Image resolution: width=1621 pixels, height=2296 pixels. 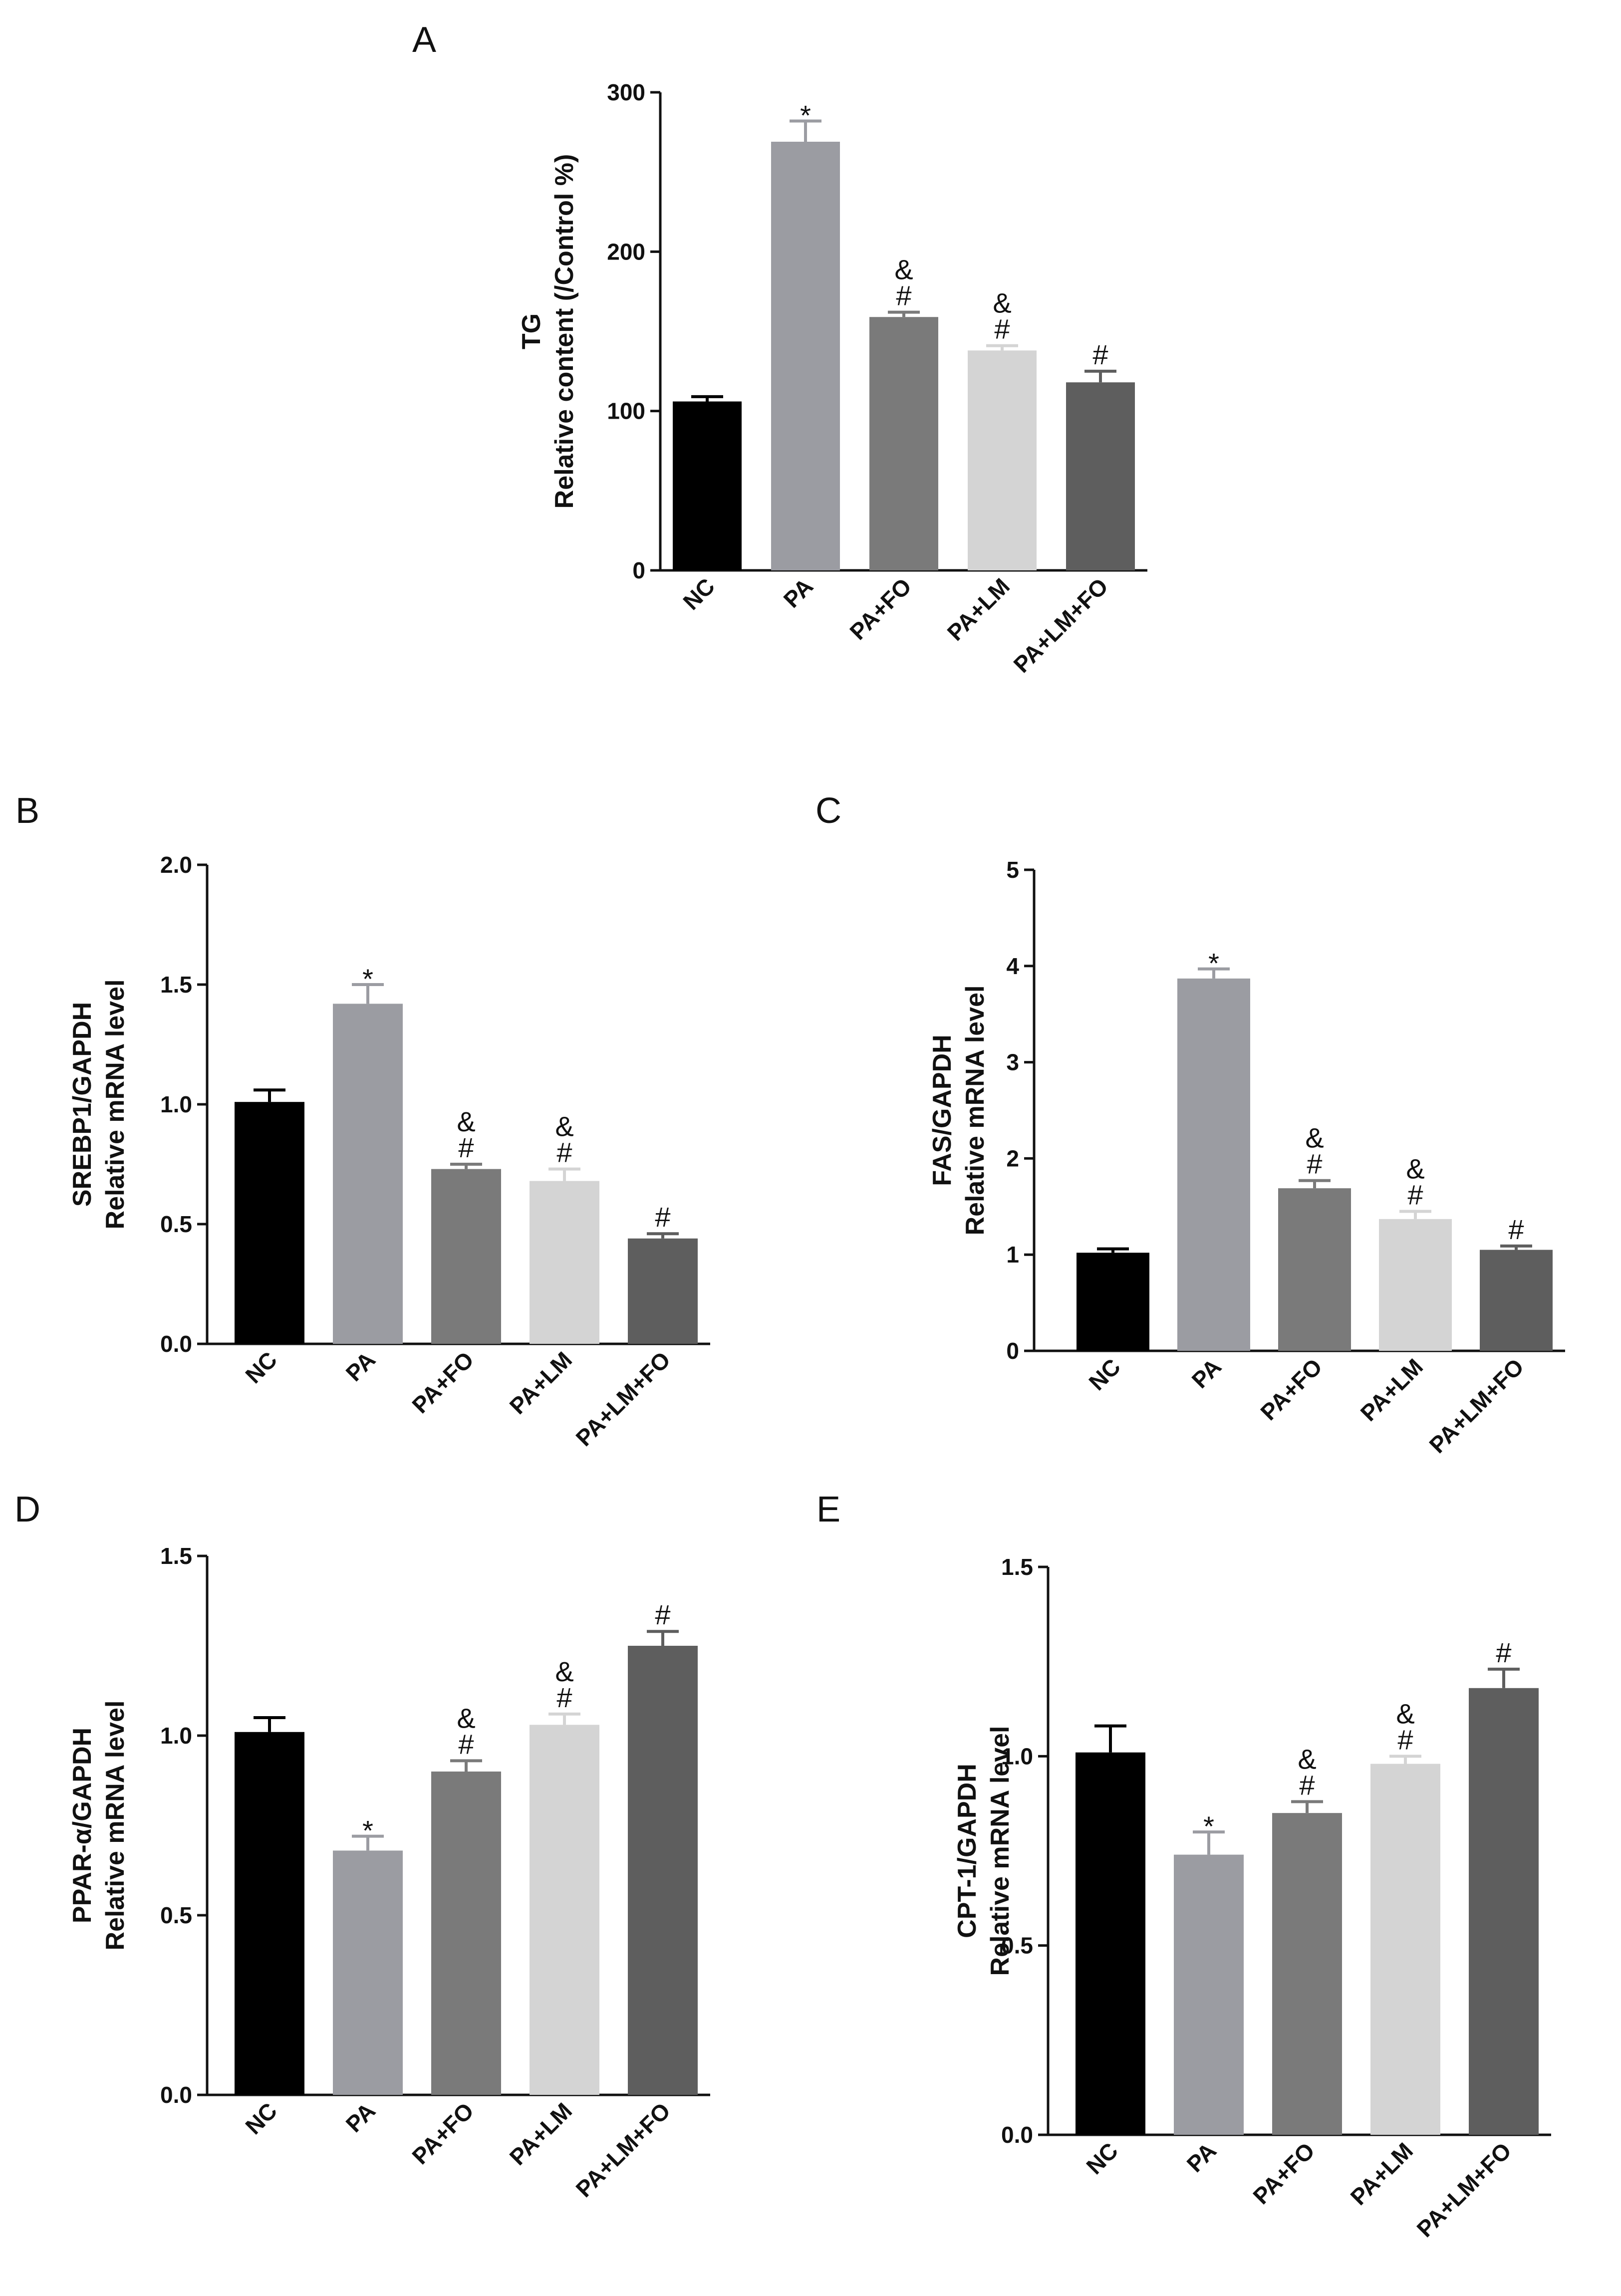 I want to click on y-tick-label: 3, so click(x=1013, y=1062).